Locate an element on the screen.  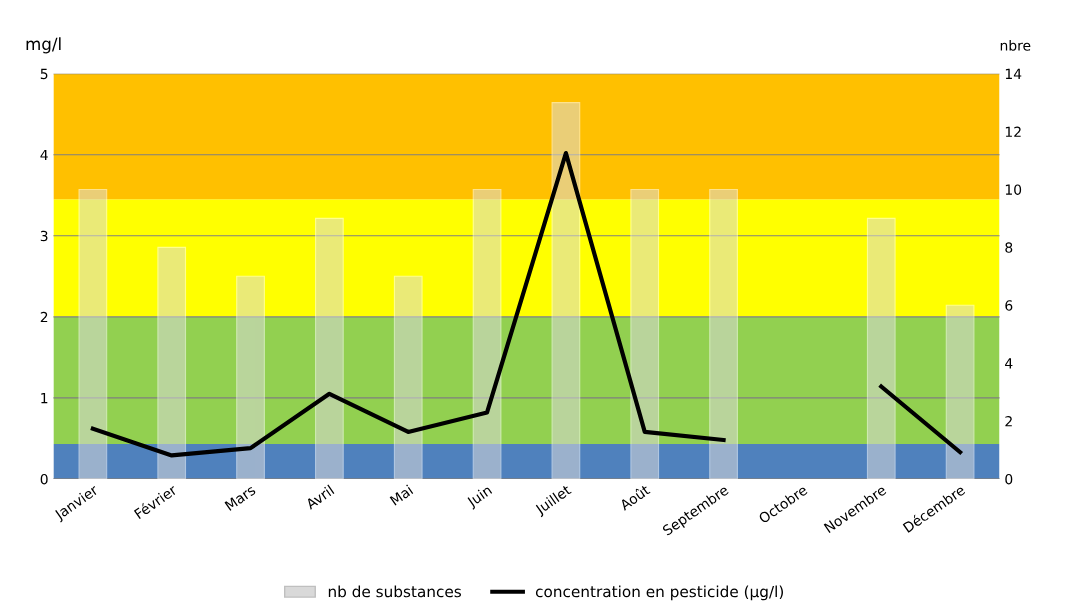
x-tick-label: Mai is located at coordinates (401, 495).